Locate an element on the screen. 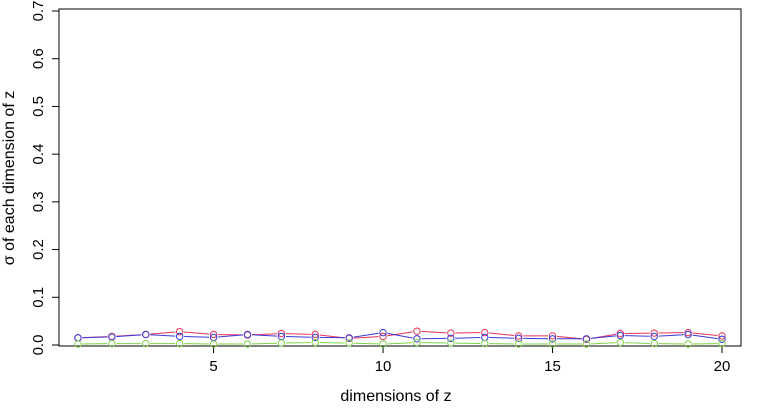 Image resolution: width=768 pixels, height=418 pixels. x-axis-label: dimensions of z is located at coordinates (395, 396).